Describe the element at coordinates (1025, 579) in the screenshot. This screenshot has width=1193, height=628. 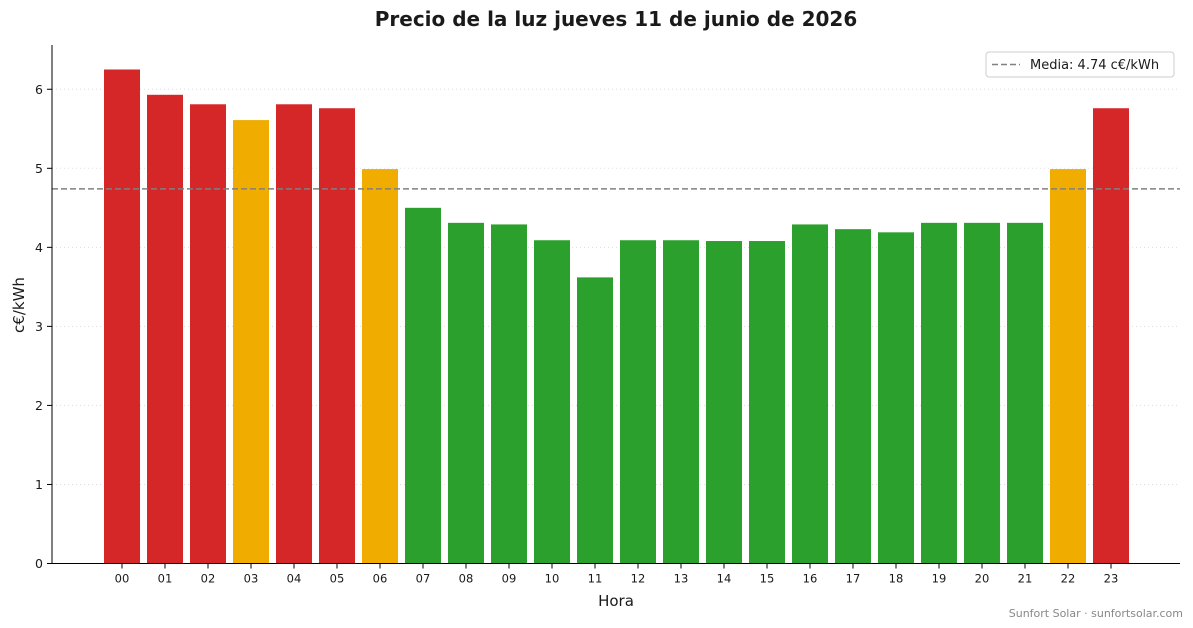
I see `x-tick-label: 21` at that location.